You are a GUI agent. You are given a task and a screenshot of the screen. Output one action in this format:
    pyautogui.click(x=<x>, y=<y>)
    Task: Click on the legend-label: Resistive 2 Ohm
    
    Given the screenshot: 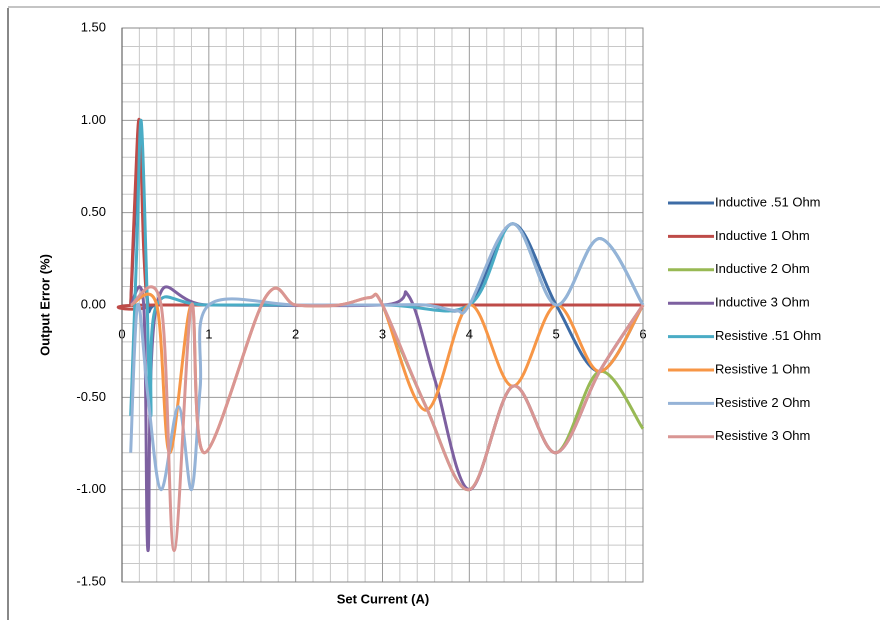 What is the action you would take?
    pyautogui.click(x=762, y=402)
    